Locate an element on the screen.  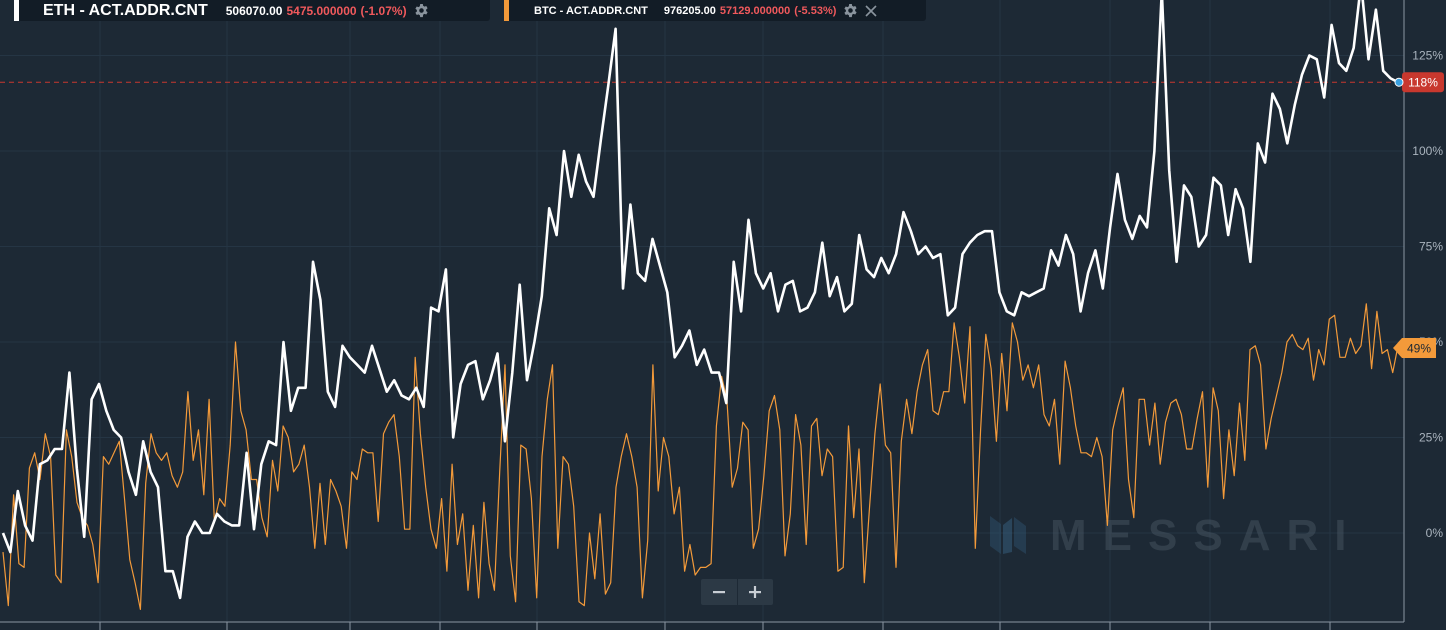
eth-series-name: ETH - ACT.ADDR.CNT is located at coordinates (125, 10).